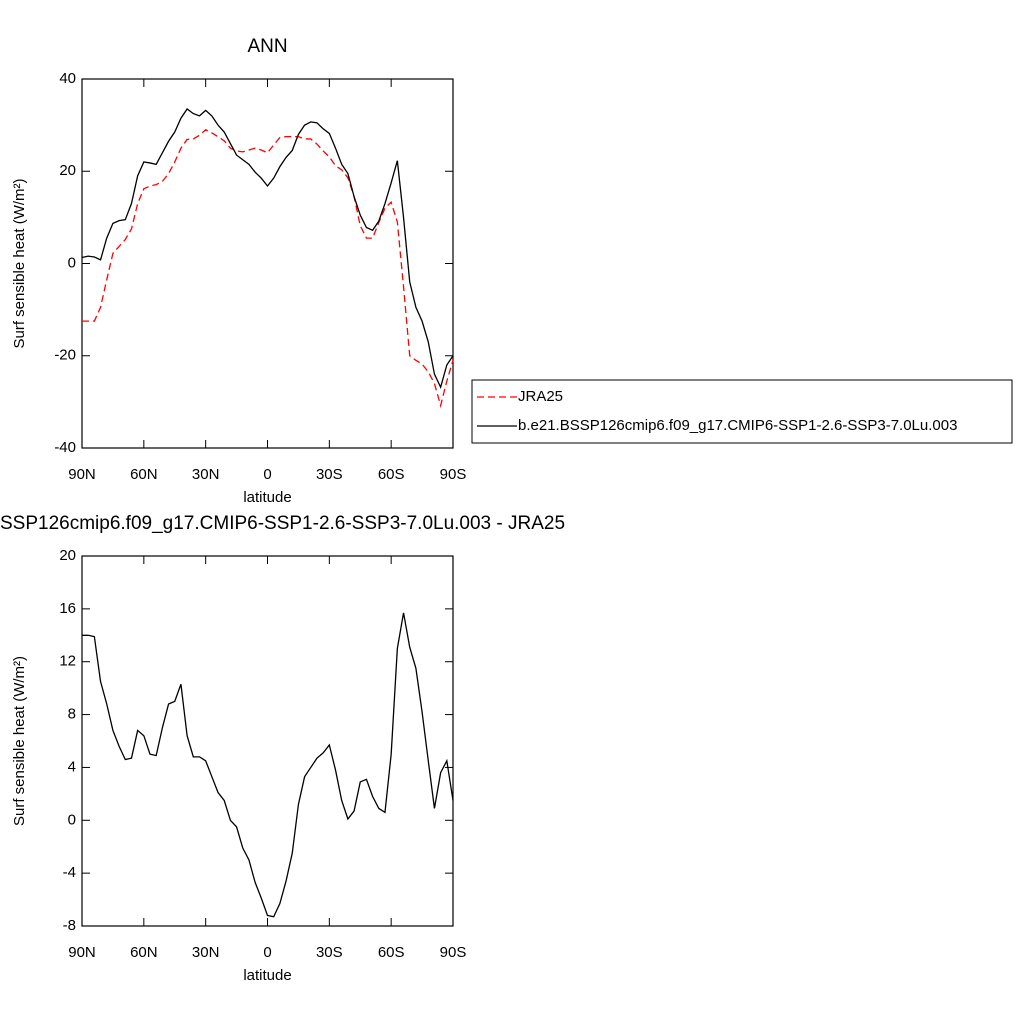 Image resolution: width=1024 pixels, height=1024 pixels. I want to click on y-tick-label: 8, so click(72, 714).